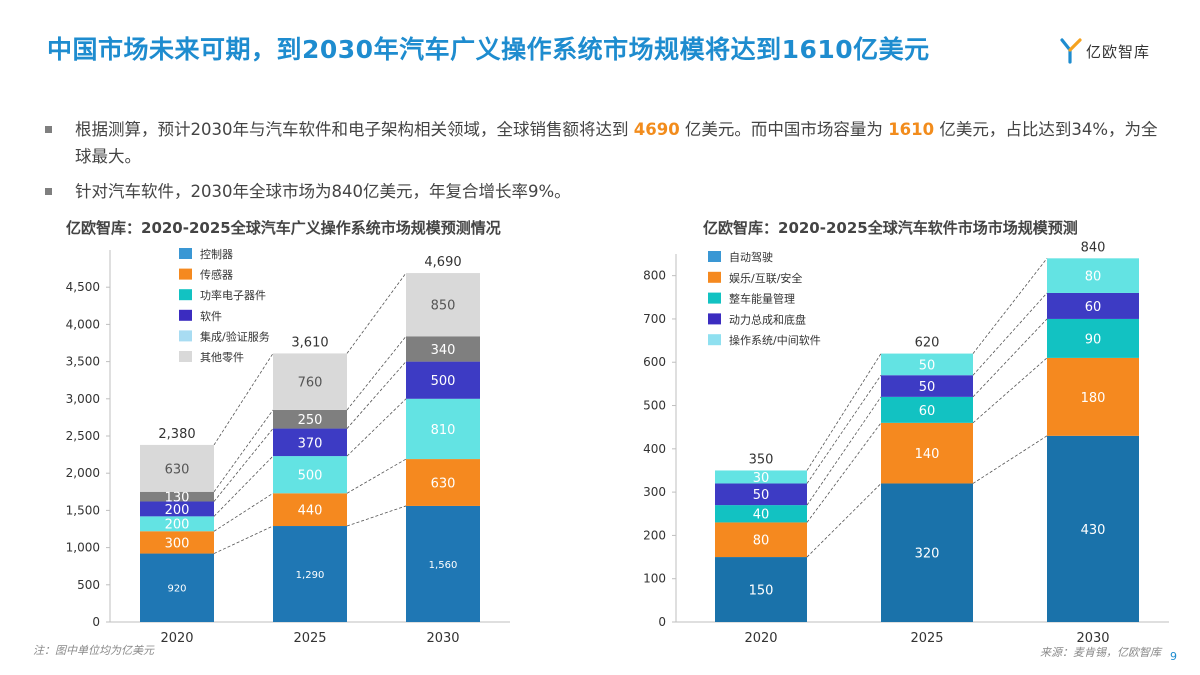 Image resolution: width=1200 pixels, height=675 pixels. What do you see at coordinates (443, 430) in the screenshot?
I see `data-label: 810` at bounding box center [443, 430].